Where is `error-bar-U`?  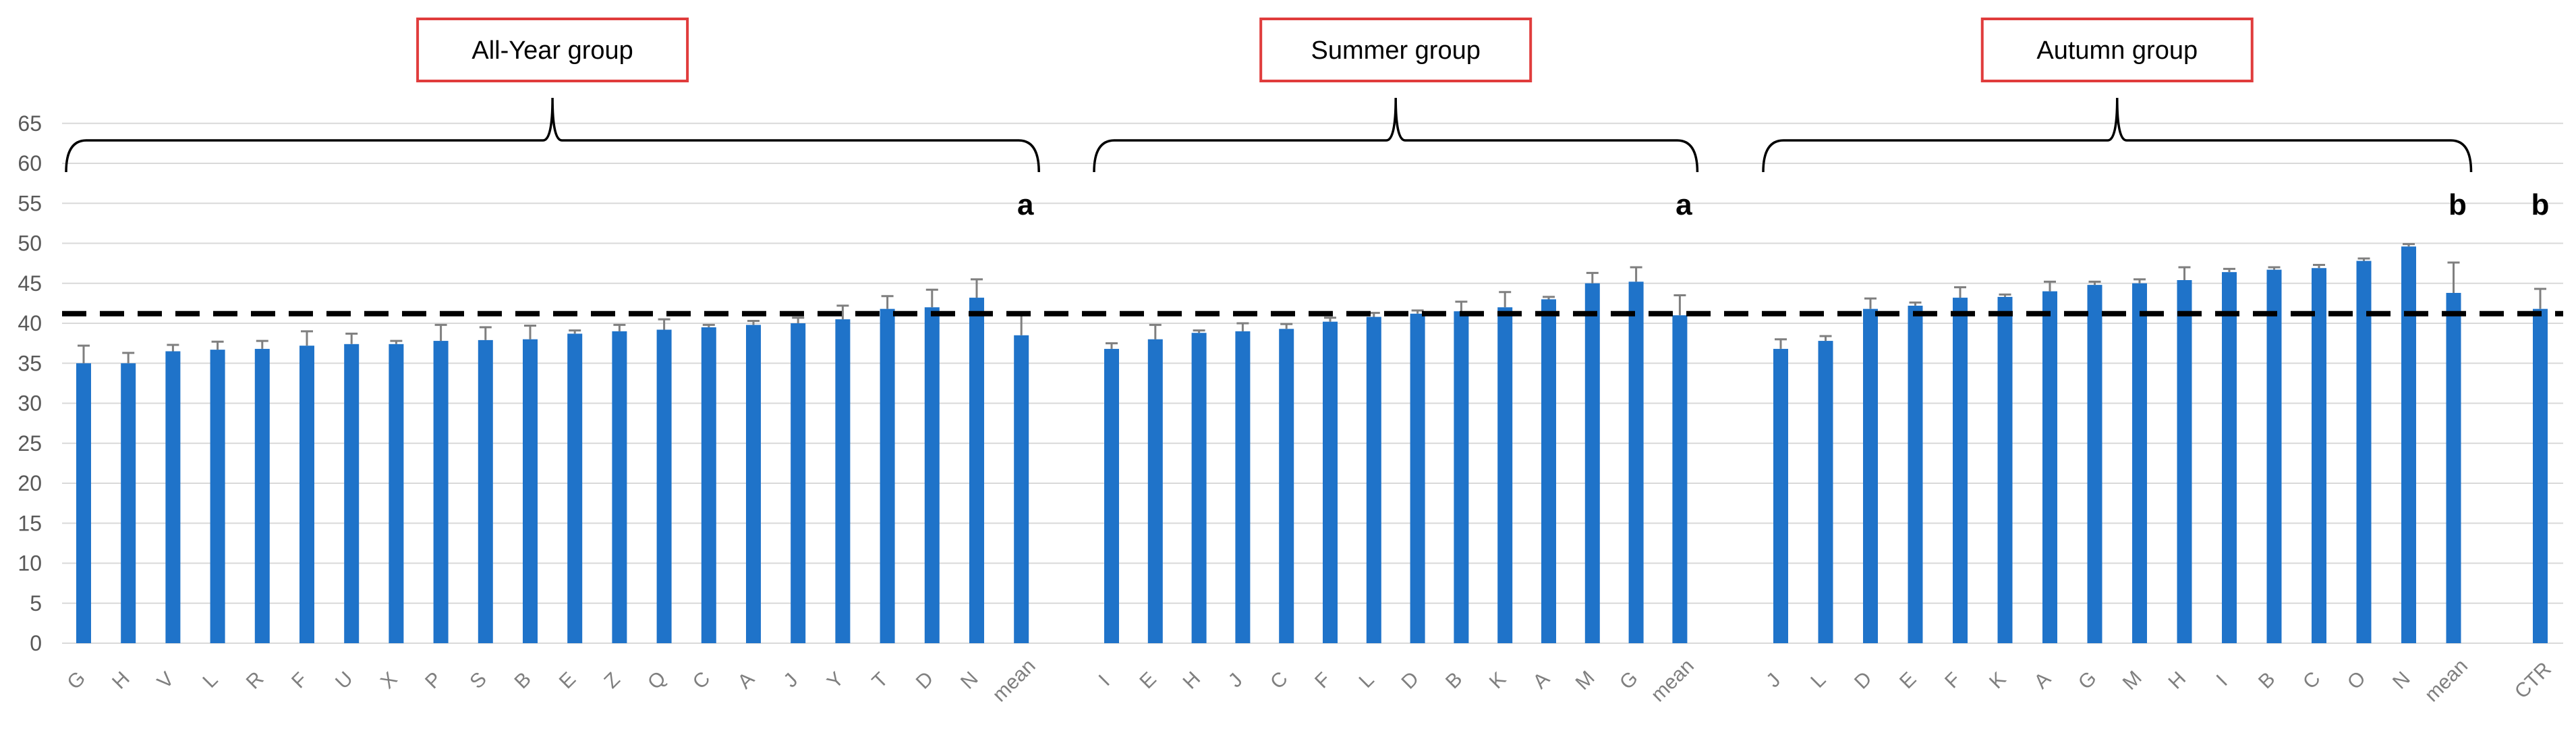
error-bar-U is located at coordinates (351, 338).